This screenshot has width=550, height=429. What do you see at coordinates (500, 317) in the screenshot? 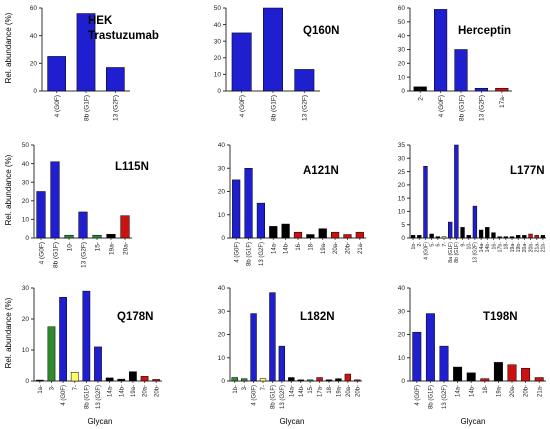
I see `chart-title: T198N` at bounding box center [500, 317].